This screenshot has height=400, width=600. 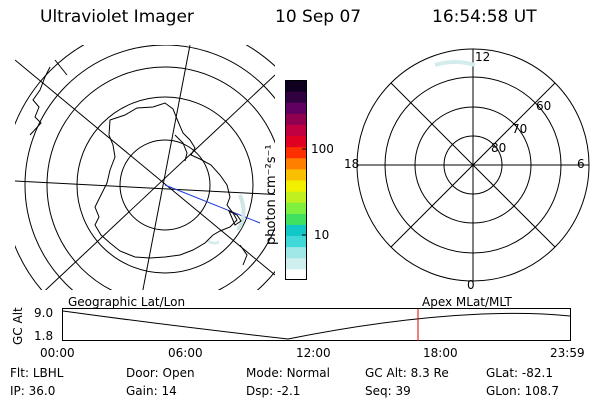 I want to click on door-value: Open, so click(x=178, y=373).